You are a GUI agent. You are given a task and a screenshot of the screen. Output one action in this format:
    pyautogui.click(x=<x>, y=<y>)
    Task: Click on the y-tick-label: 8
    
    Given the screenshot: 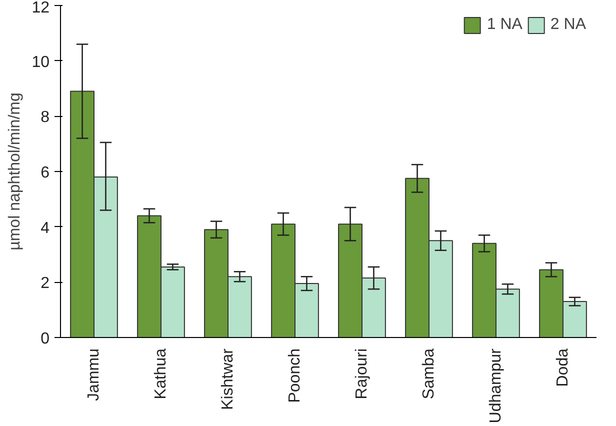 What is the action you would take?
    pyautogui.click(x=45, y=117)
    